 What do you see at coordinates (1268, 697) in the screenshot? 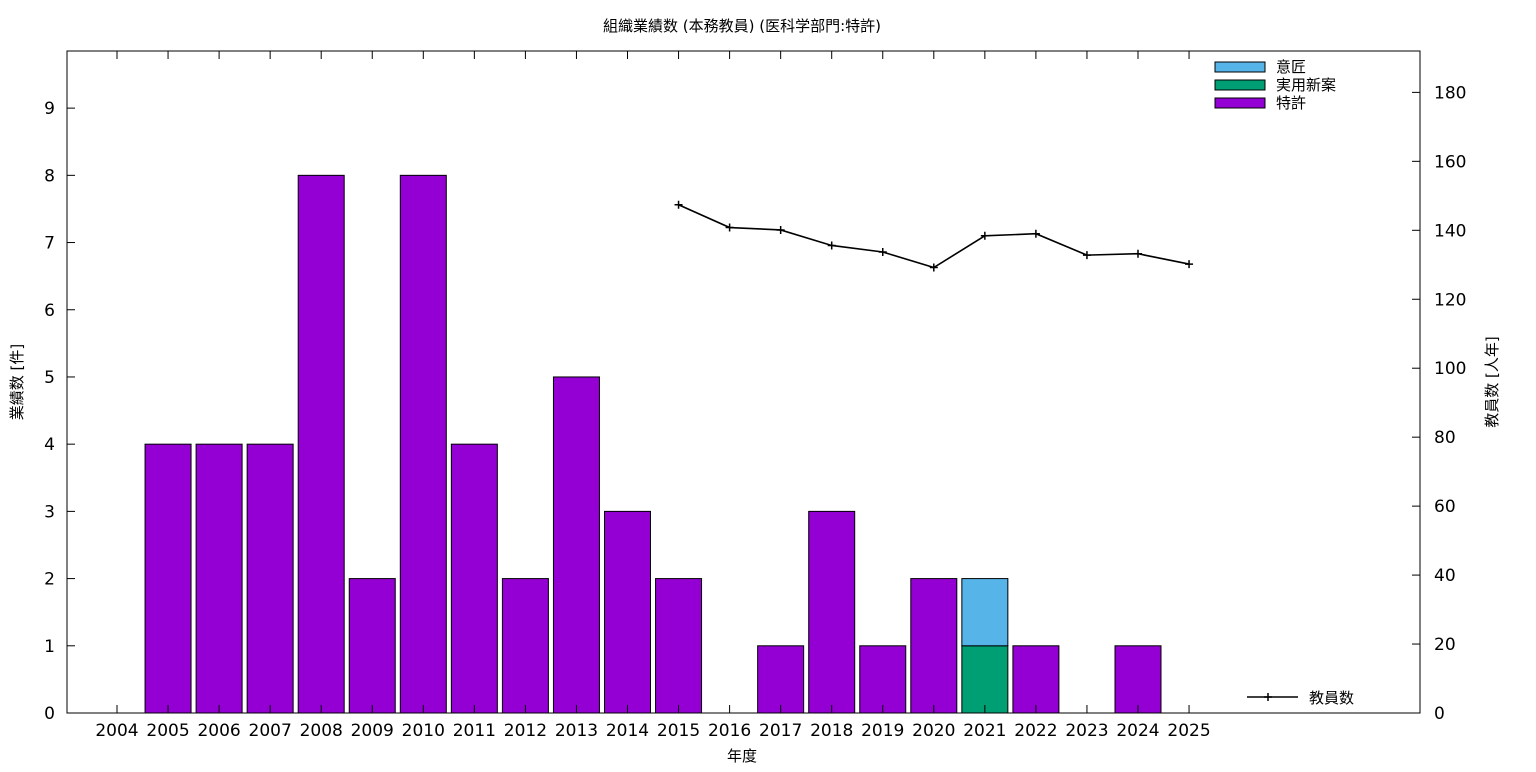
I see `legend-line-marker` at bounding box center [1268, 697].